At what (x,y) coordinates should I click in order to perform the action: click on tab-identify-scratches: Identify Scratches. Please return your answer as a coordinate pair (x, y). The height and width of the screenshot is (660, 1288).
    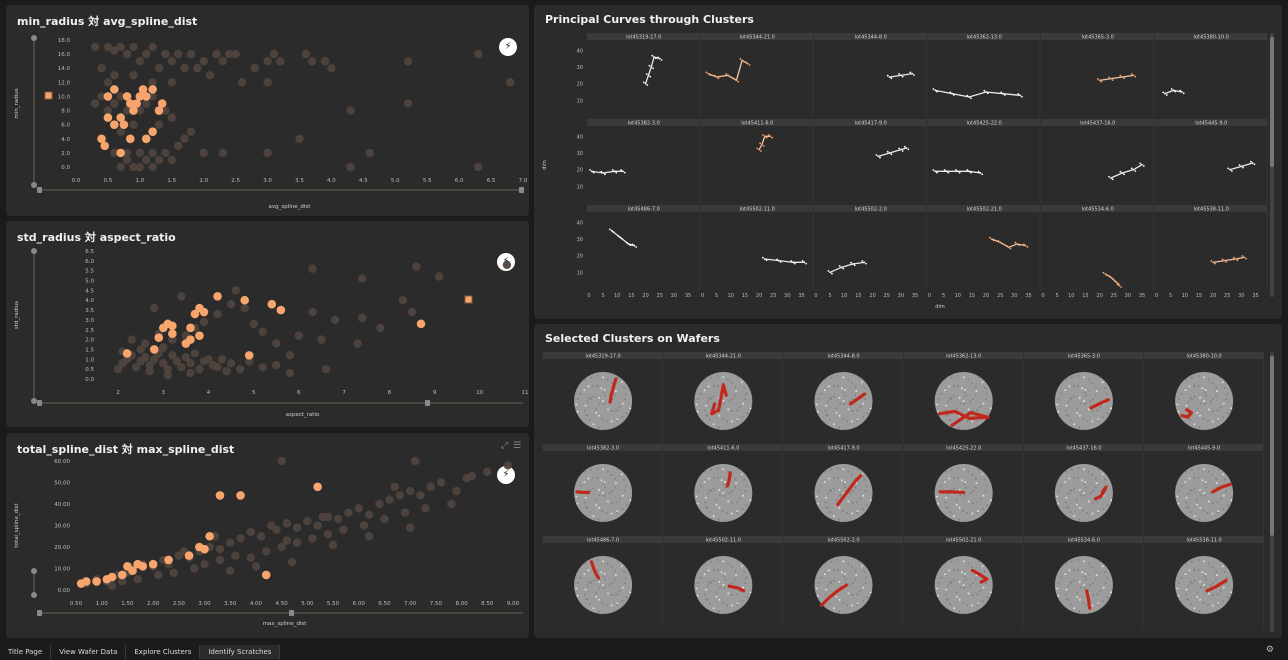
    Looking at the image, I should click on (240, 652).